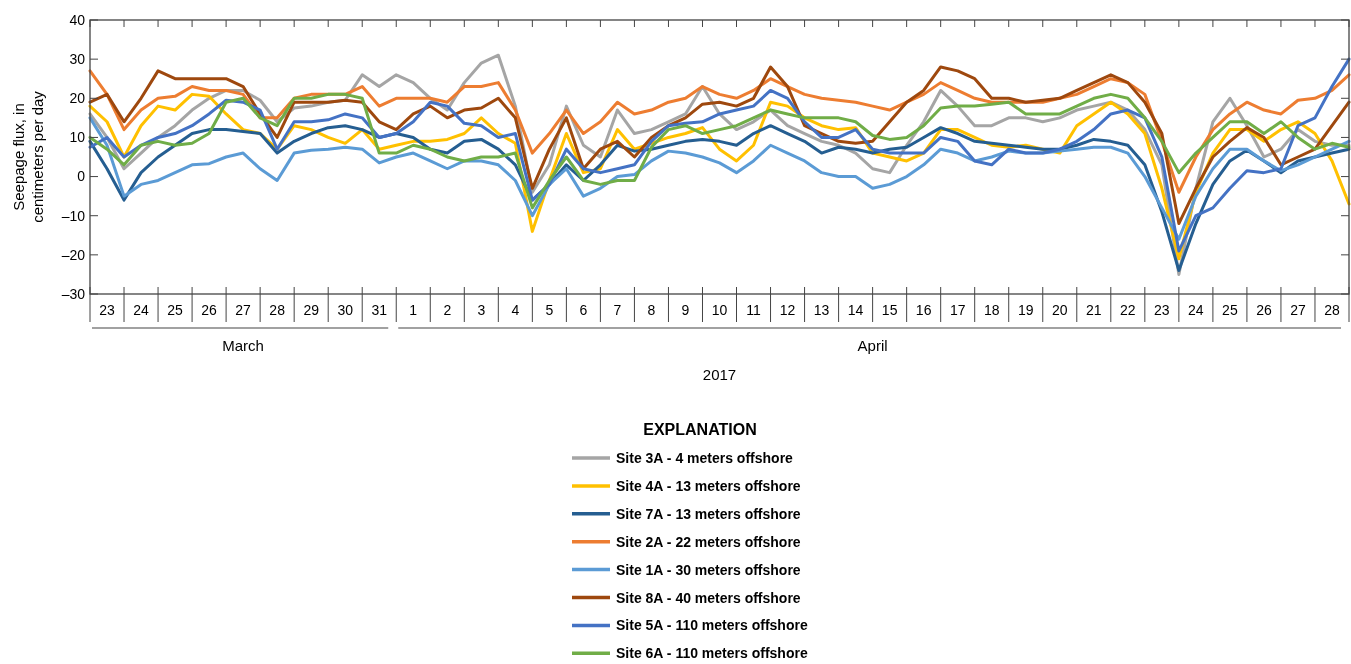 The height and width of the screenshot is (664, 1351). Describe the element at coordinates (311, 310) in the screenshot. I see `x-tick-label: 29` at that location.